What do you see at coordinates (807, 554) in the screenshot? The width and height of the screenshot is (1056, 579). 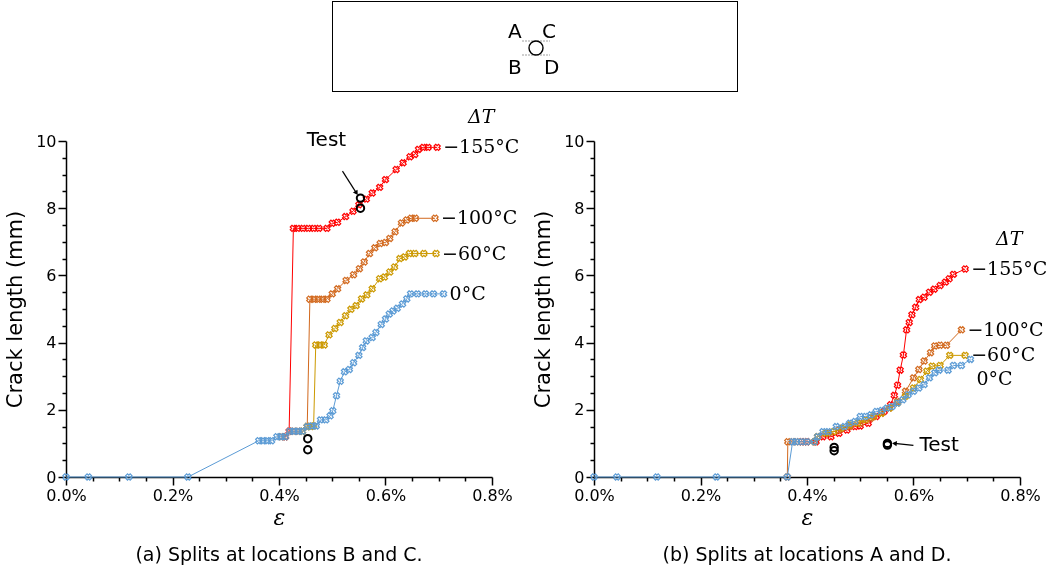 I see `text: (b) Splits at locations A and D.` at bounding box center [807, 554].